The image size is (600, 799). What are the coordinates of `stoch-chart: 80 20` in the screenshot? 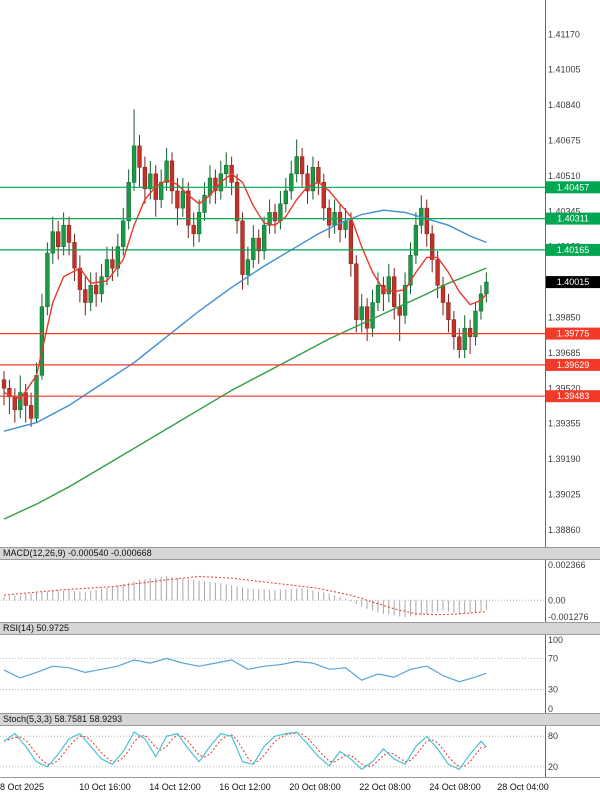 It's located at (300, 751).